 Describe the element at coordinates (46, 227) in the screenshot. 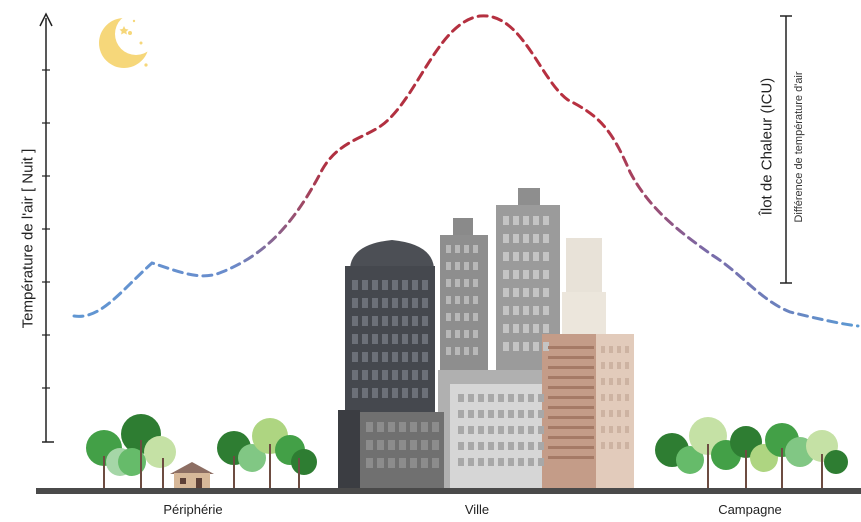

I see `y-axis` at that location.